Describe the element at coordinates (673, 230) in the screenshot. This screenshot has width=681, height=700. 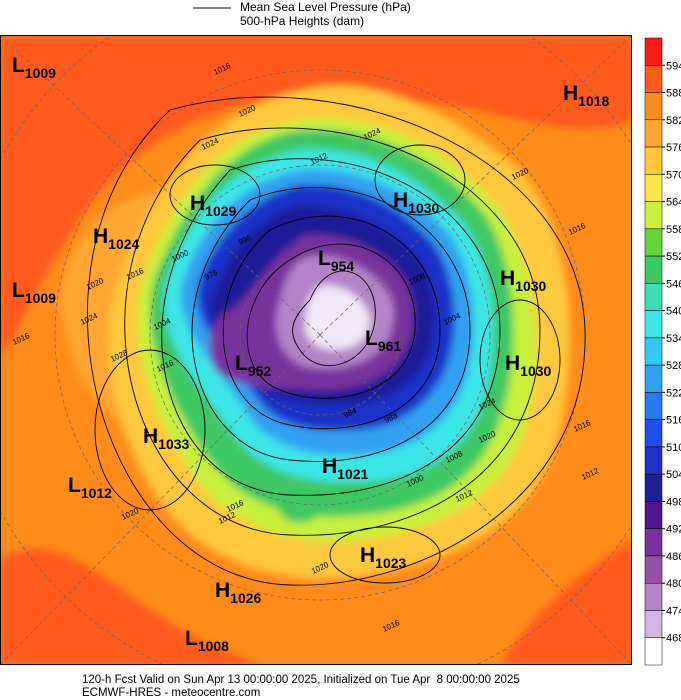
I see `colorbar-label: 558` at that location.